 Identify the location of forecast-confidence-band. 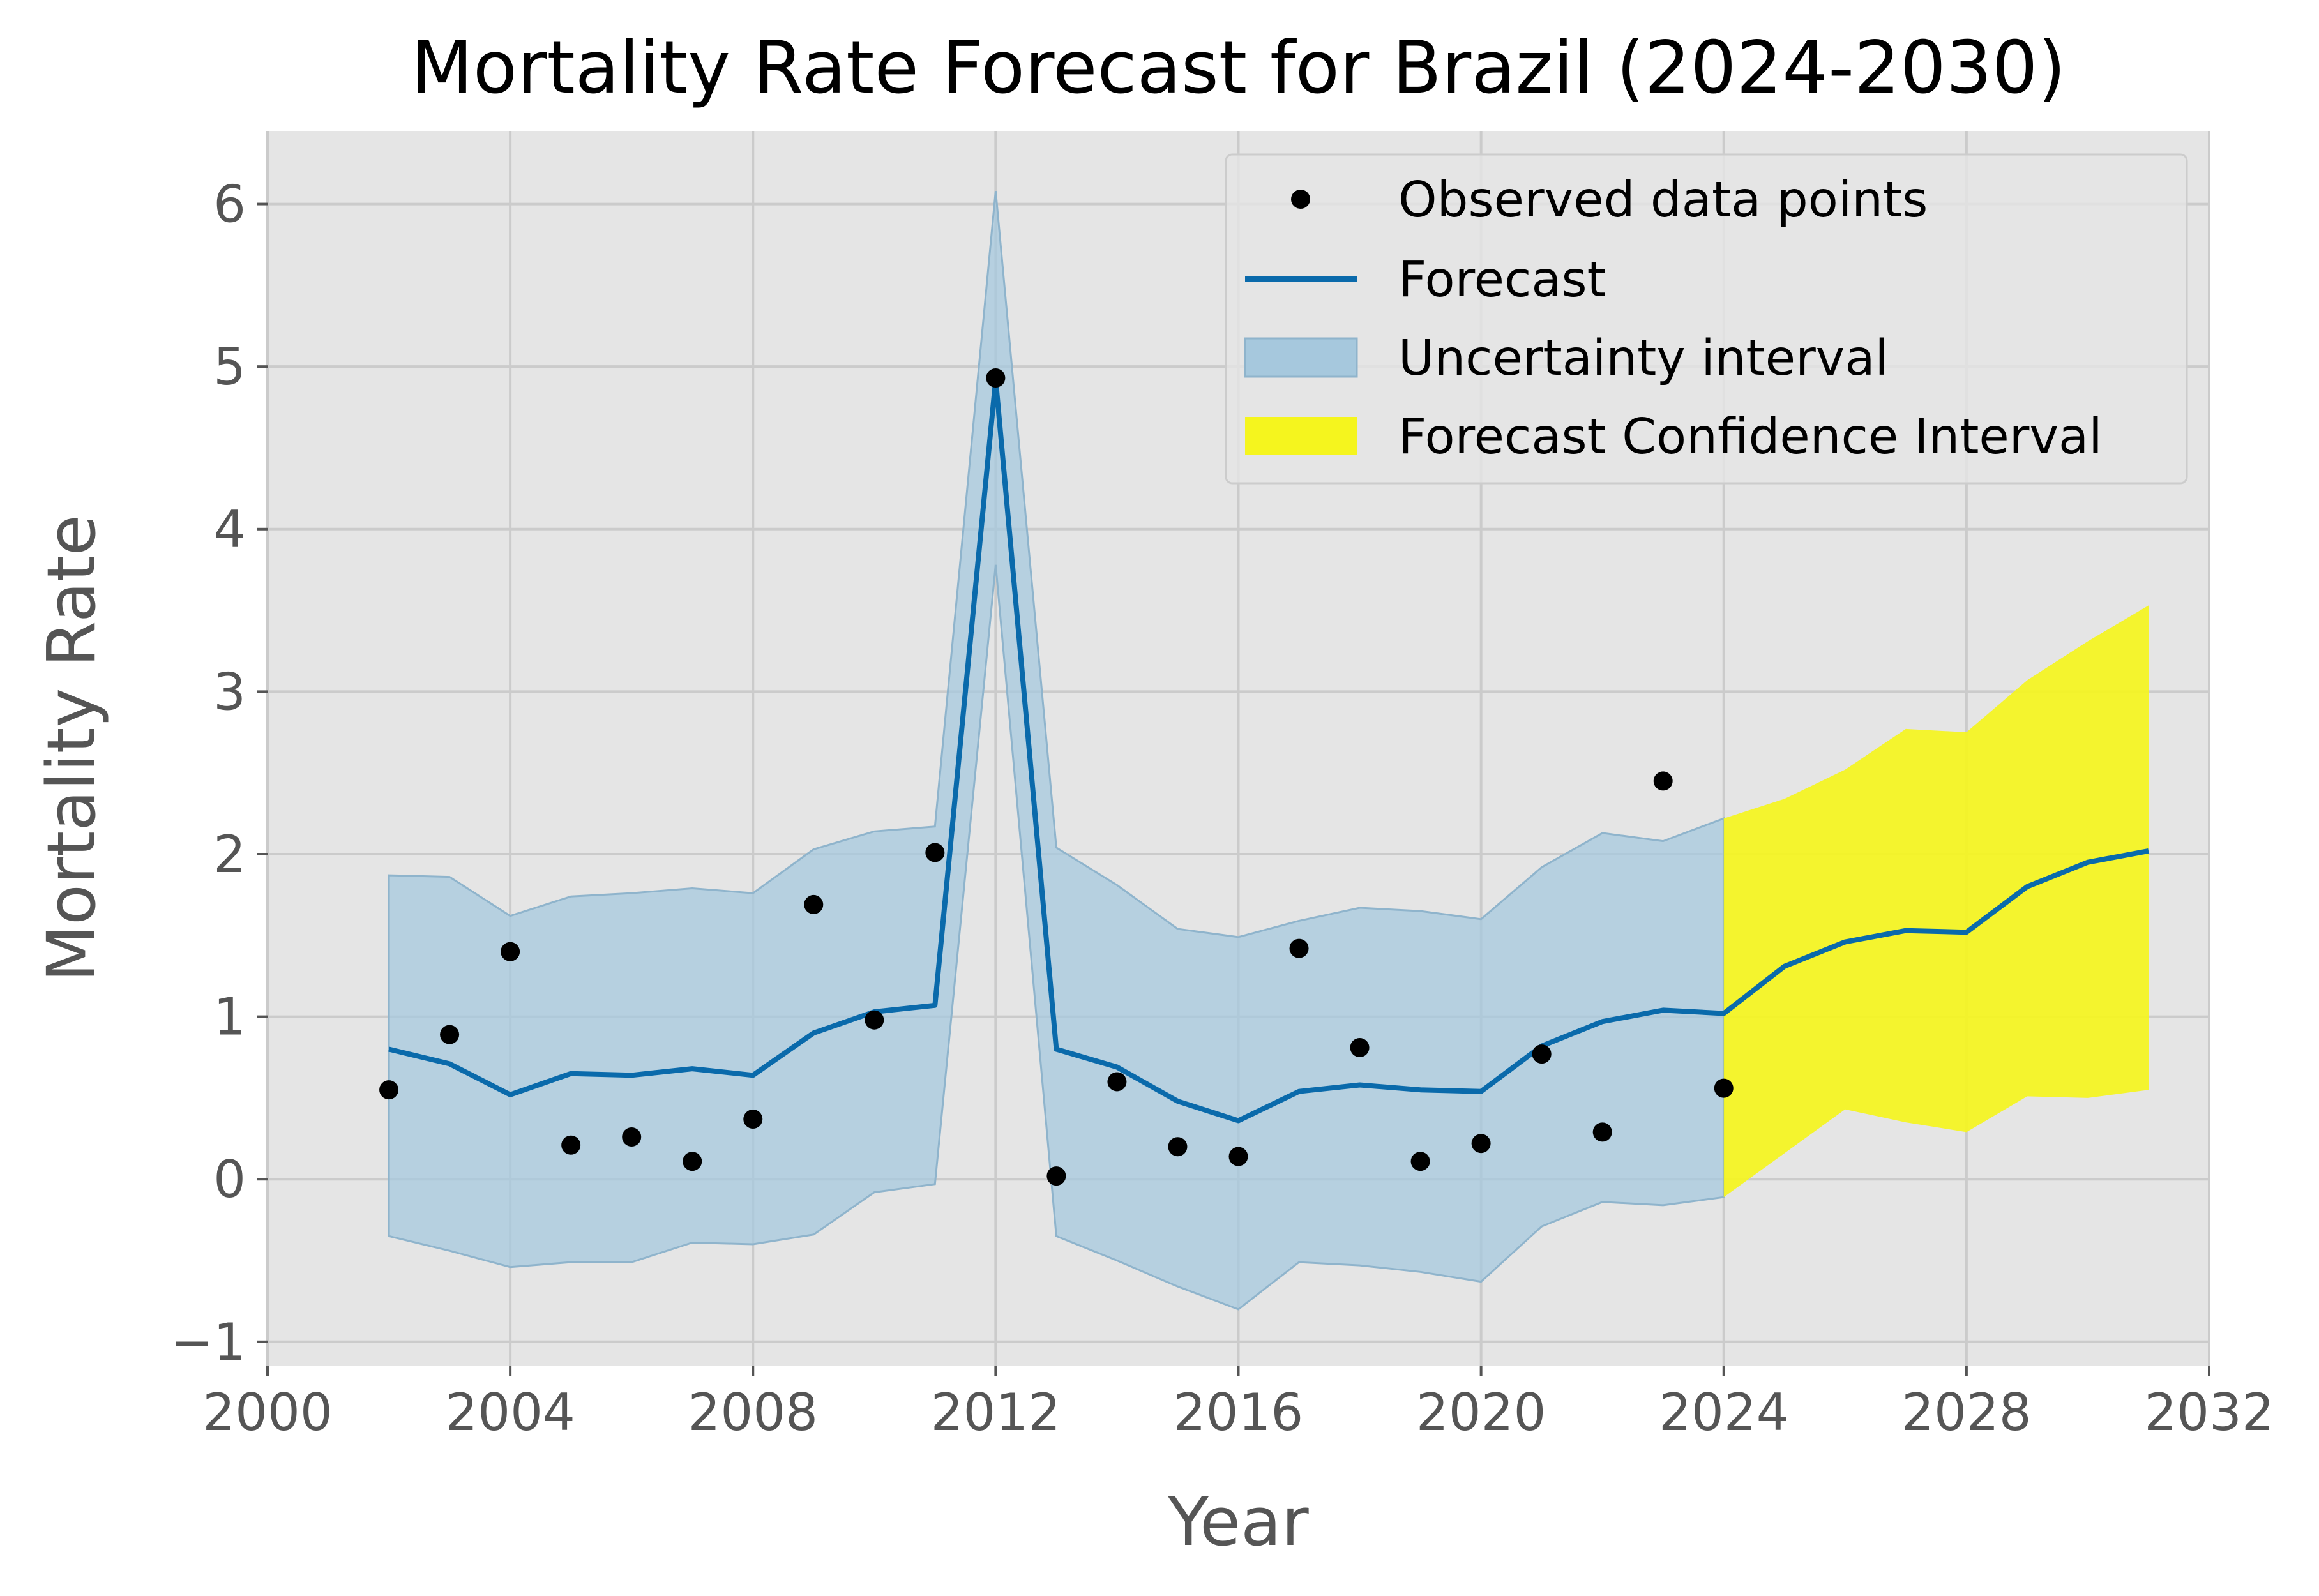
(1936, 901).